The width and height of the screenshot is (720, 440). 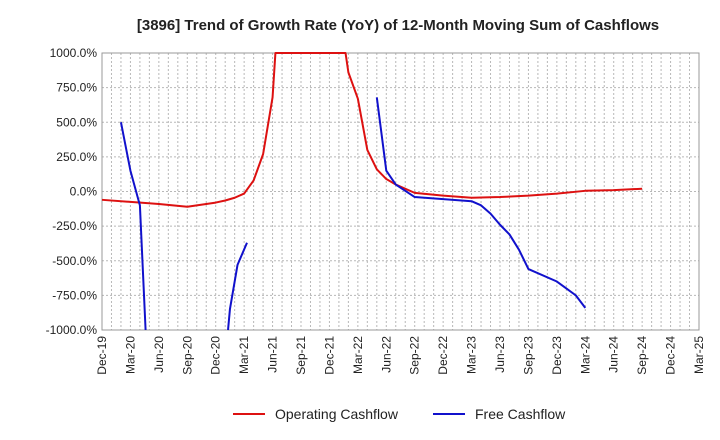 I want to click on y-tick-label: 750.0%, so click(x=76, y=88).